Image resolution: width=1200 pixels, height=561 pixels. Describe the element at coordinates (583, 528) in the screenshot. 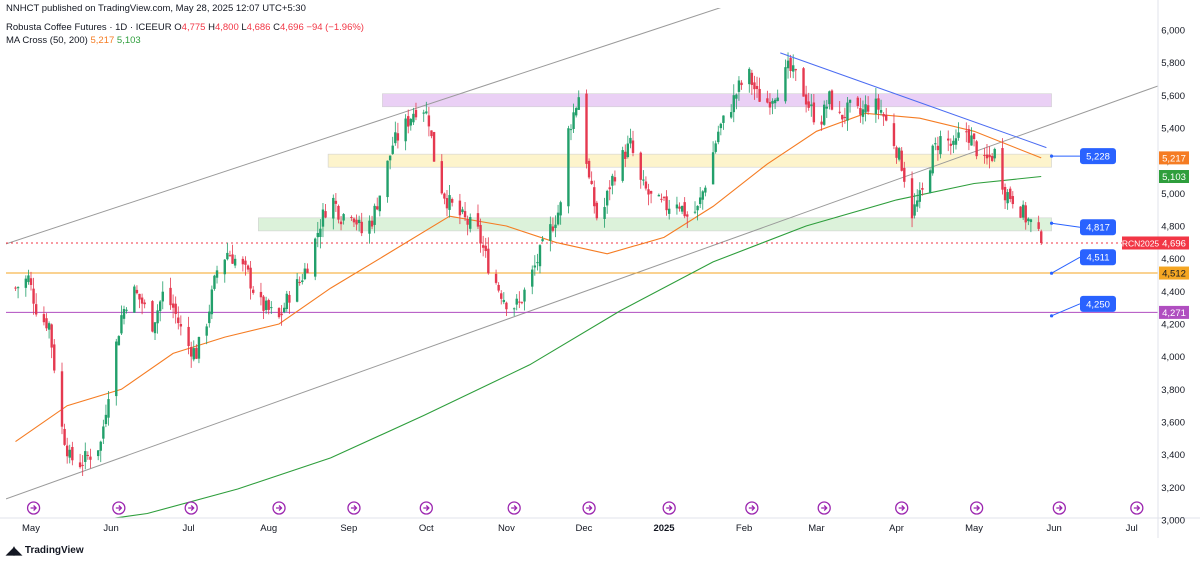

I see `x-tick-label: Dec` at that location.